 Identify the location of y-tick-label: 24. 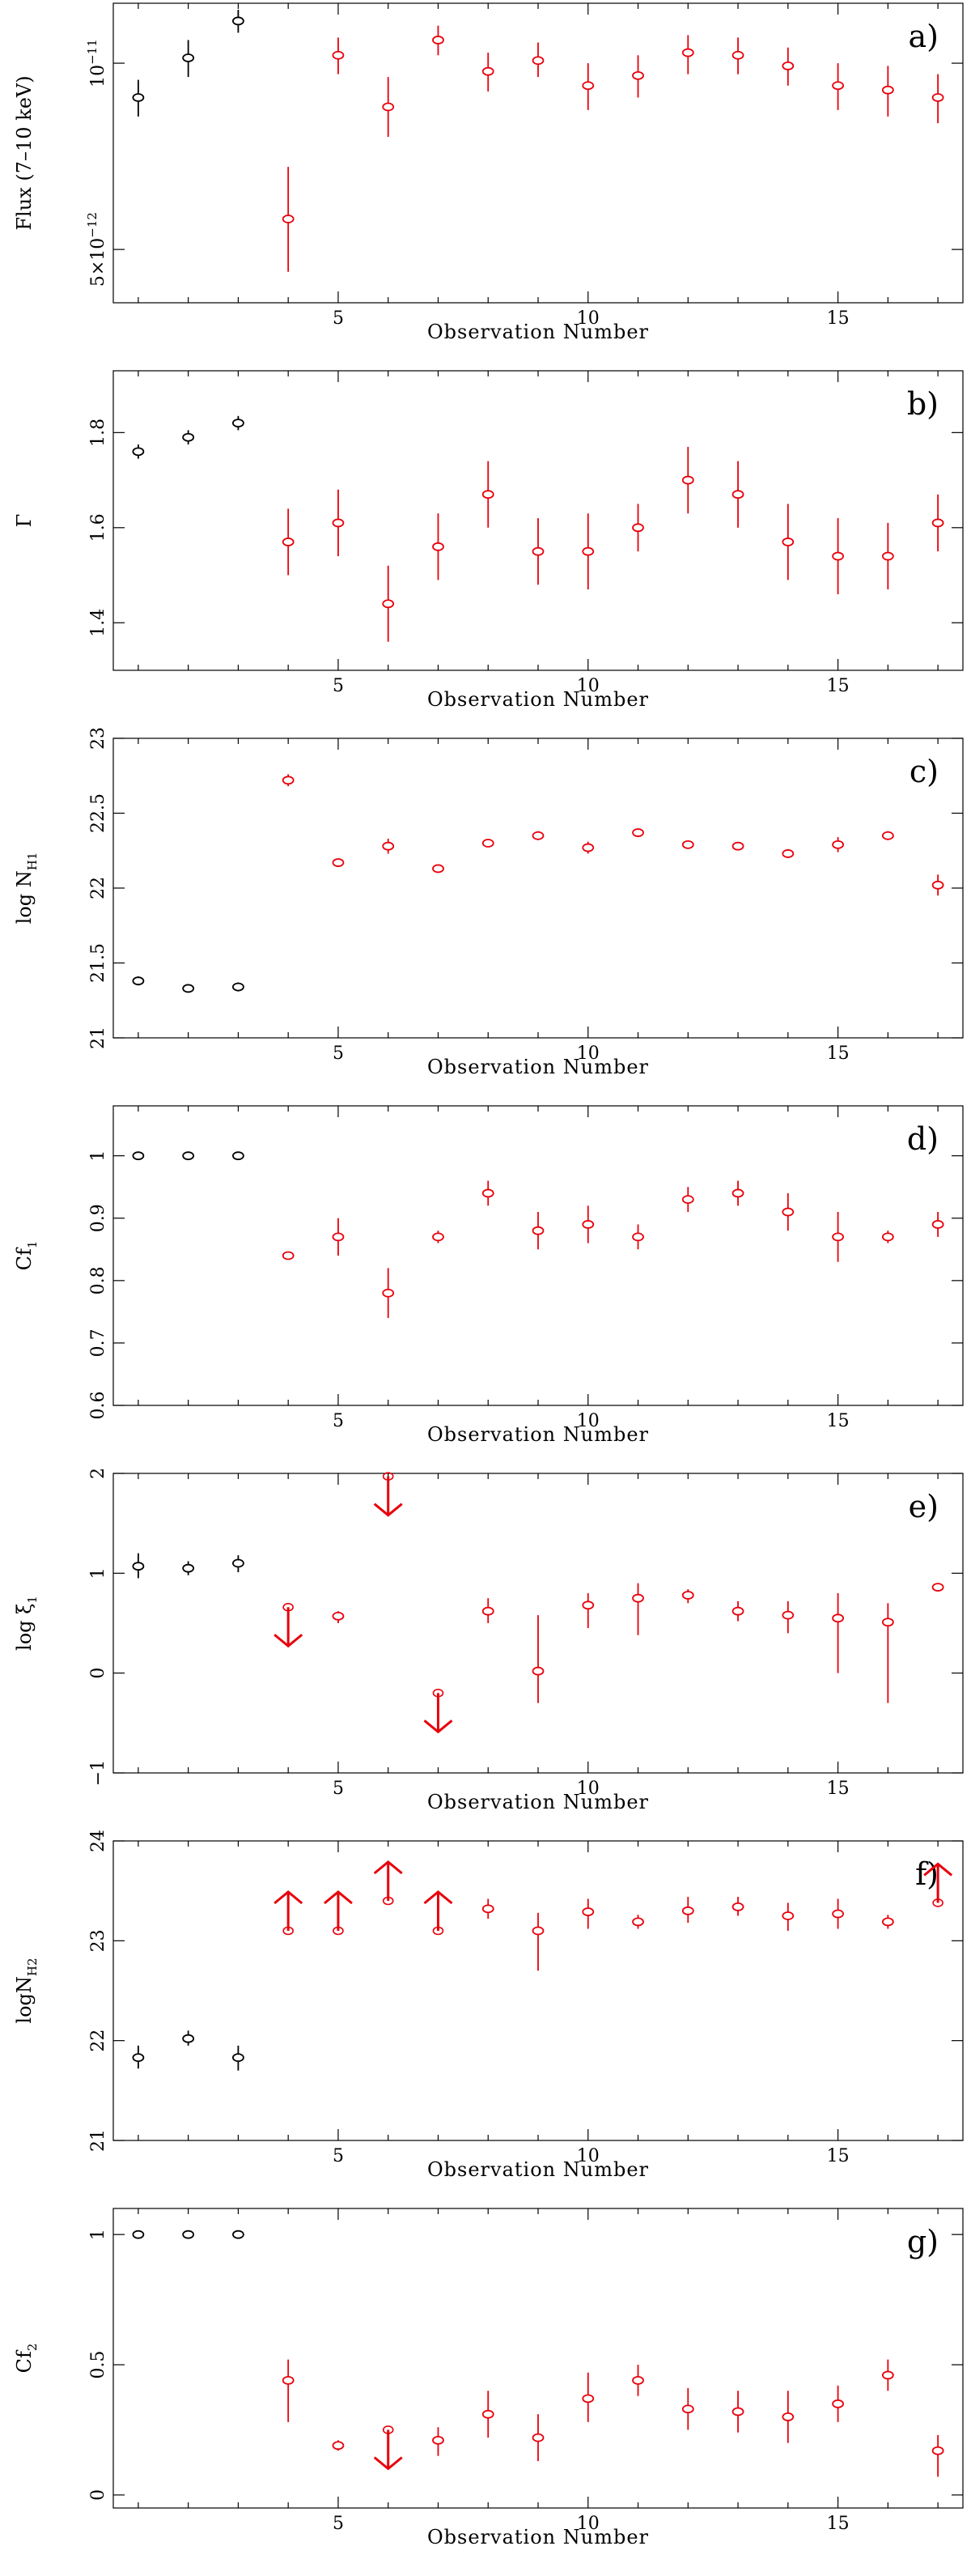
(98, 1841).